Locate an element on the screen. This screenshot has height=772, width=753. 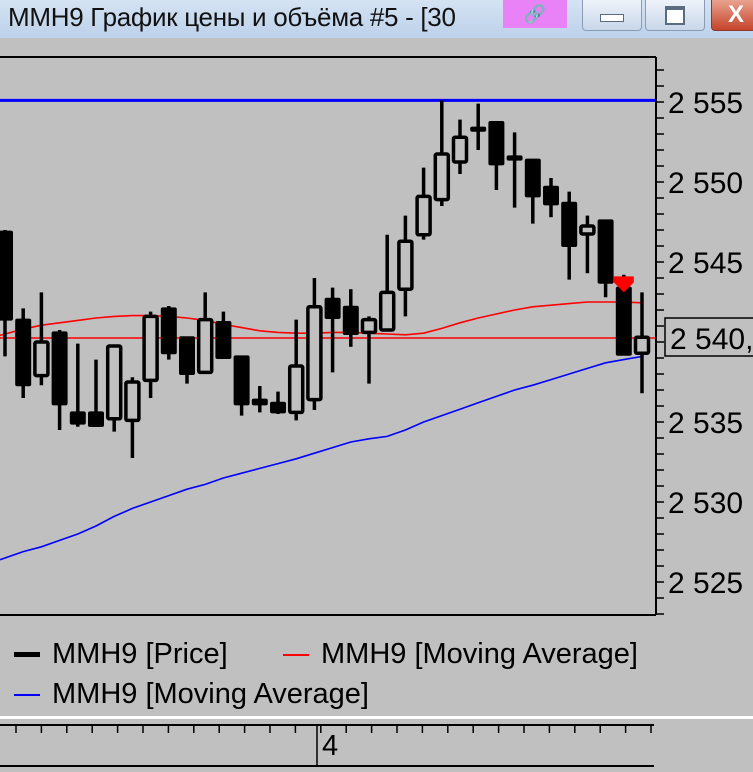
minimize-button is located at coordinates (612, 15).